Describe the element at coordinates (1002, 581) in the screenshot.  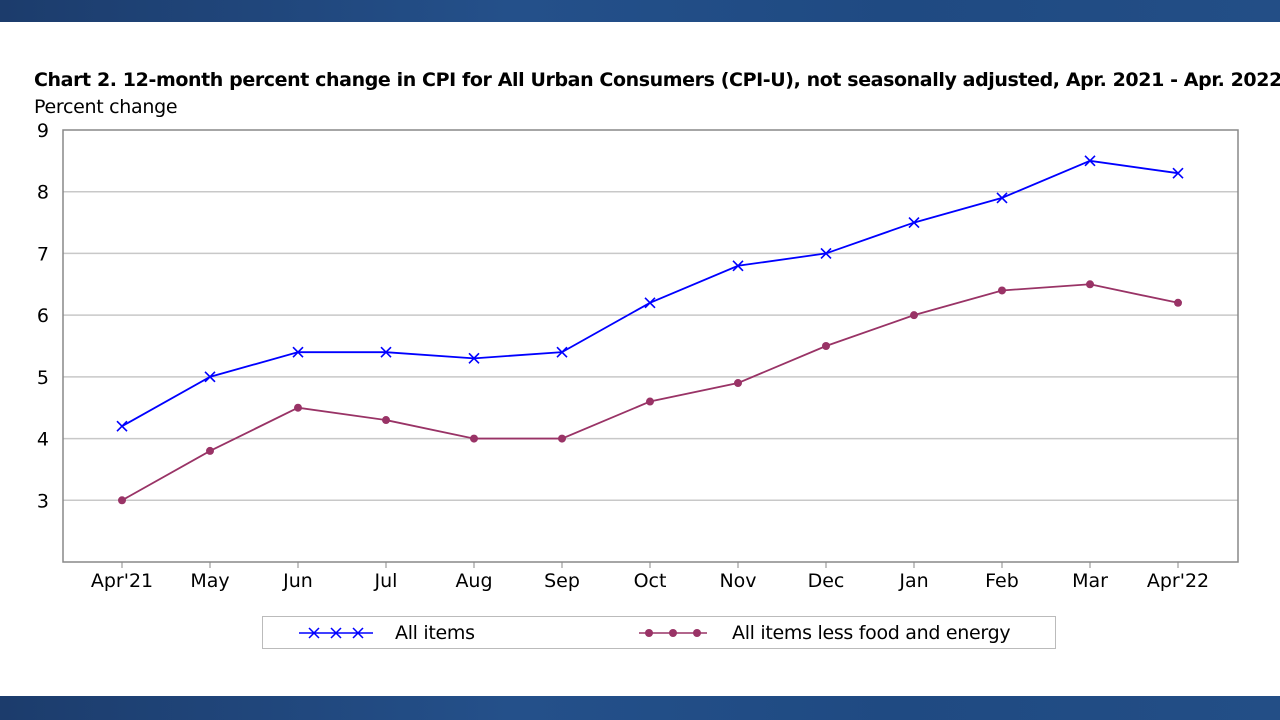
I see `x-tick-label: Feb` at that location.